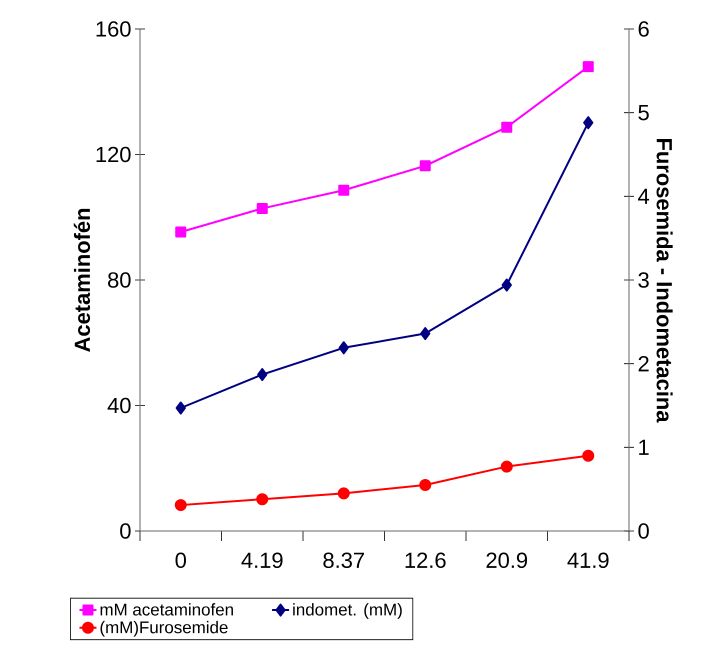 This screenshot has width=720, height=666. I want to click on y-tick-label: 160, so click(113, 29).